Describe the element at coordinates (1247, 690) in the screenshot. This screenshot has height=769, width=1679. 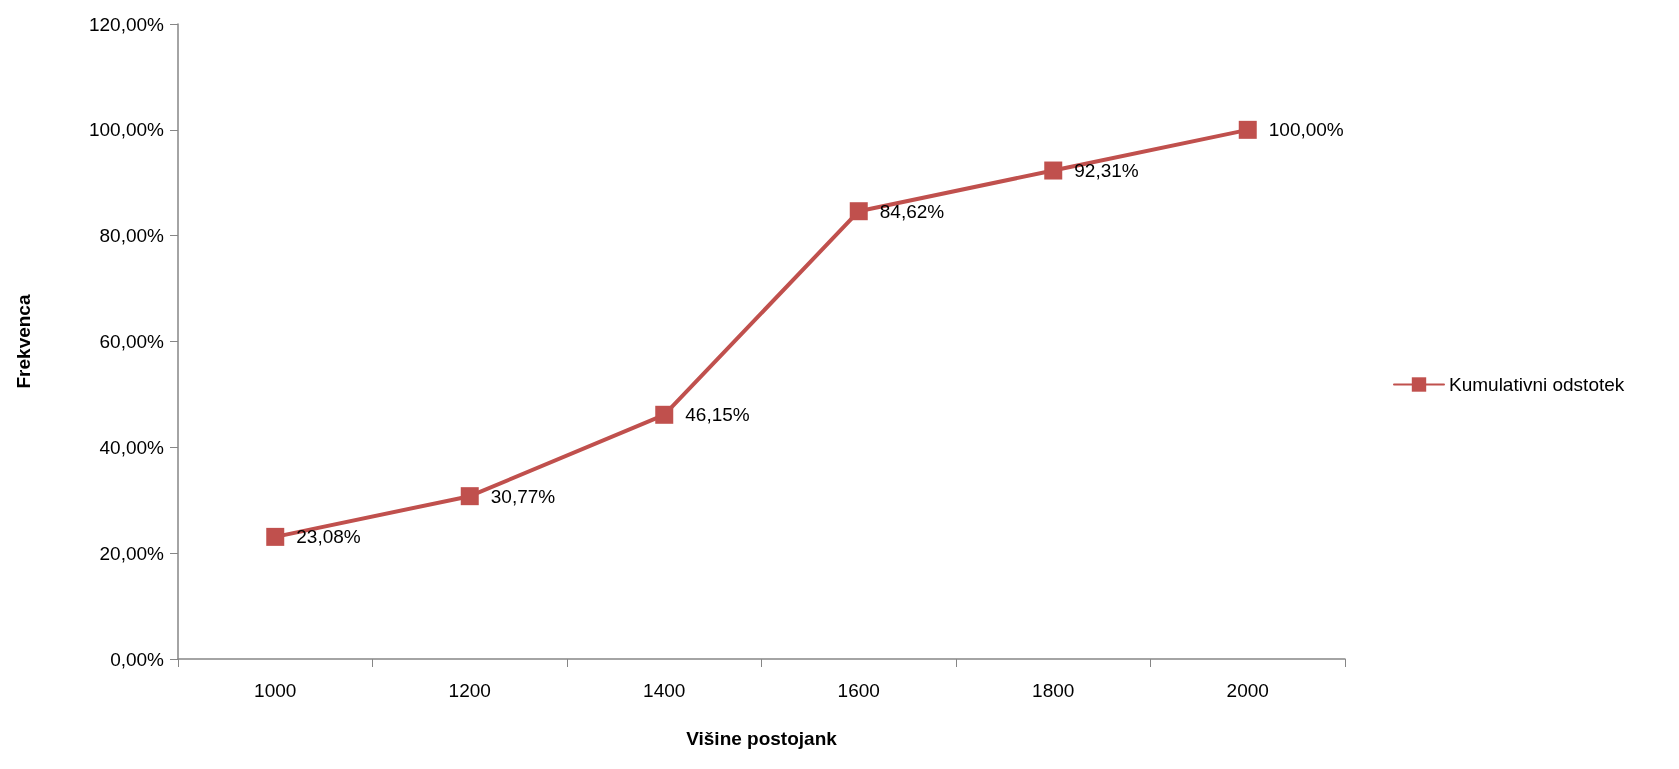
I see `x-tick-label: 2000` at that location.